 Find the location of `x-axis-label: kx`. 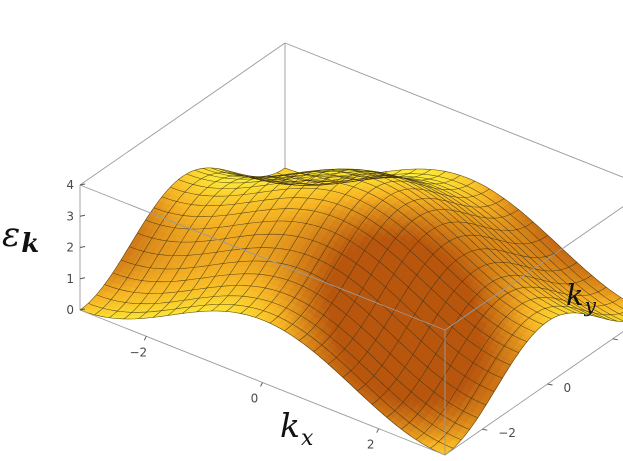

x-axis-label: kx is located at coordinates (297, 428).